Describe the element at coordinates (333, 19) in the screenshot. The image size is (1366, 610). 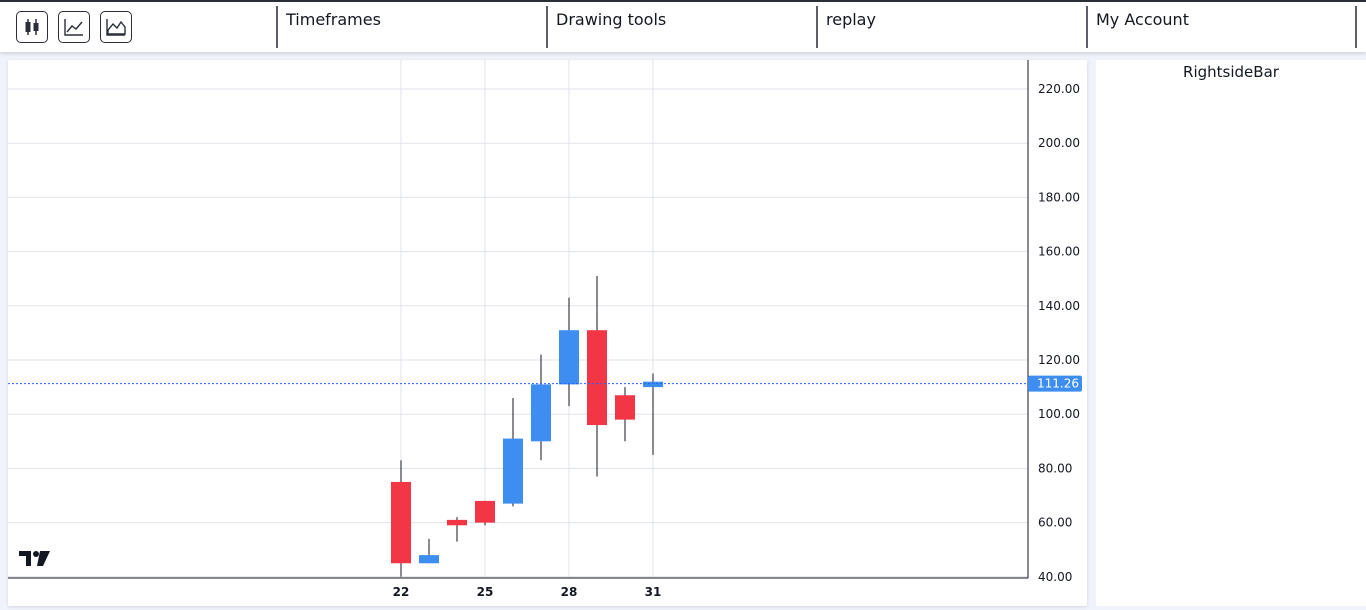
I see `menu-timeframes-label: Timeframes` at that location.